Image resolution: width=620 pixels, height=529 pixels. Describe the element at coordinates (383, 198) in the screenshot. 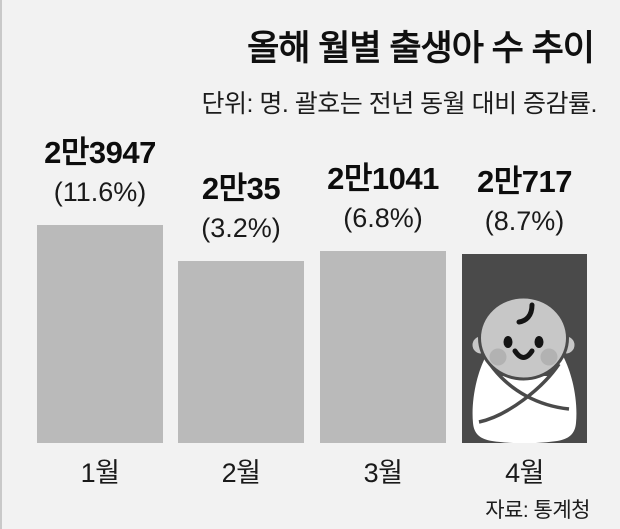

I see `bar-labels-mar: 2만1041 (6.8%)` at that location.